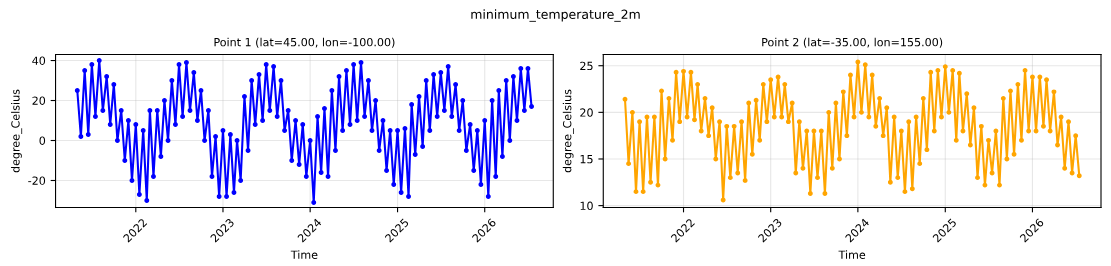  I want to click on y-tick-label: 25, so click(586, 66).